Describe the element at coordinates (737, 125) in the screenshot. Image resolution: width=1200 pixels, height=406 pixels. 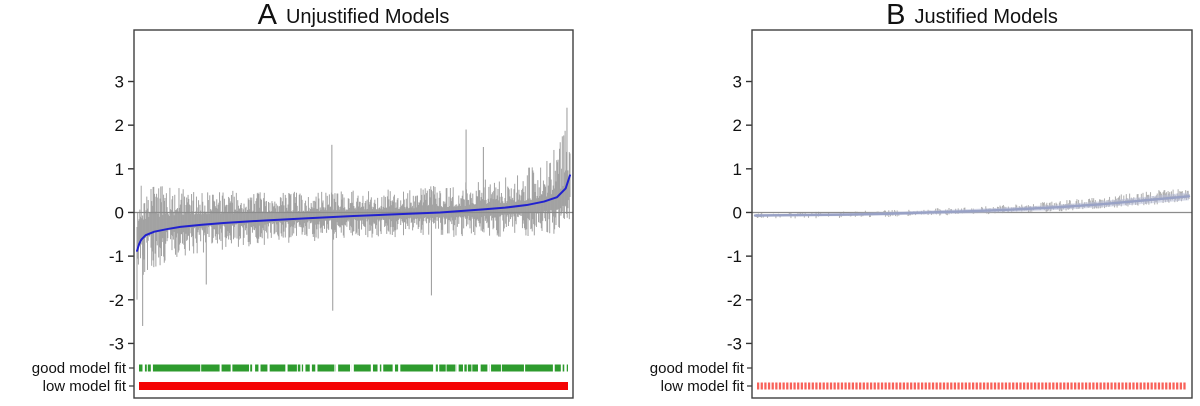
I see `y-tick-label: 2` at that location.